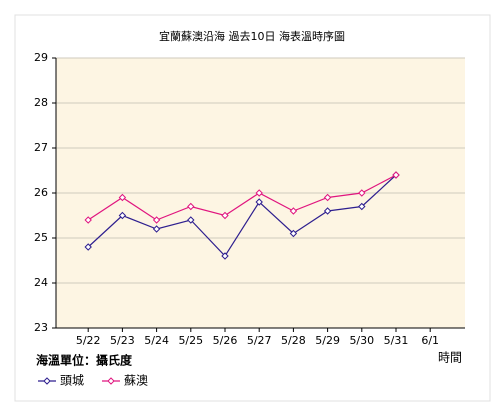 The width and height of the screenshot is (504, 417). I want to click on x-tick-label: 5/26, so click(225, 340).